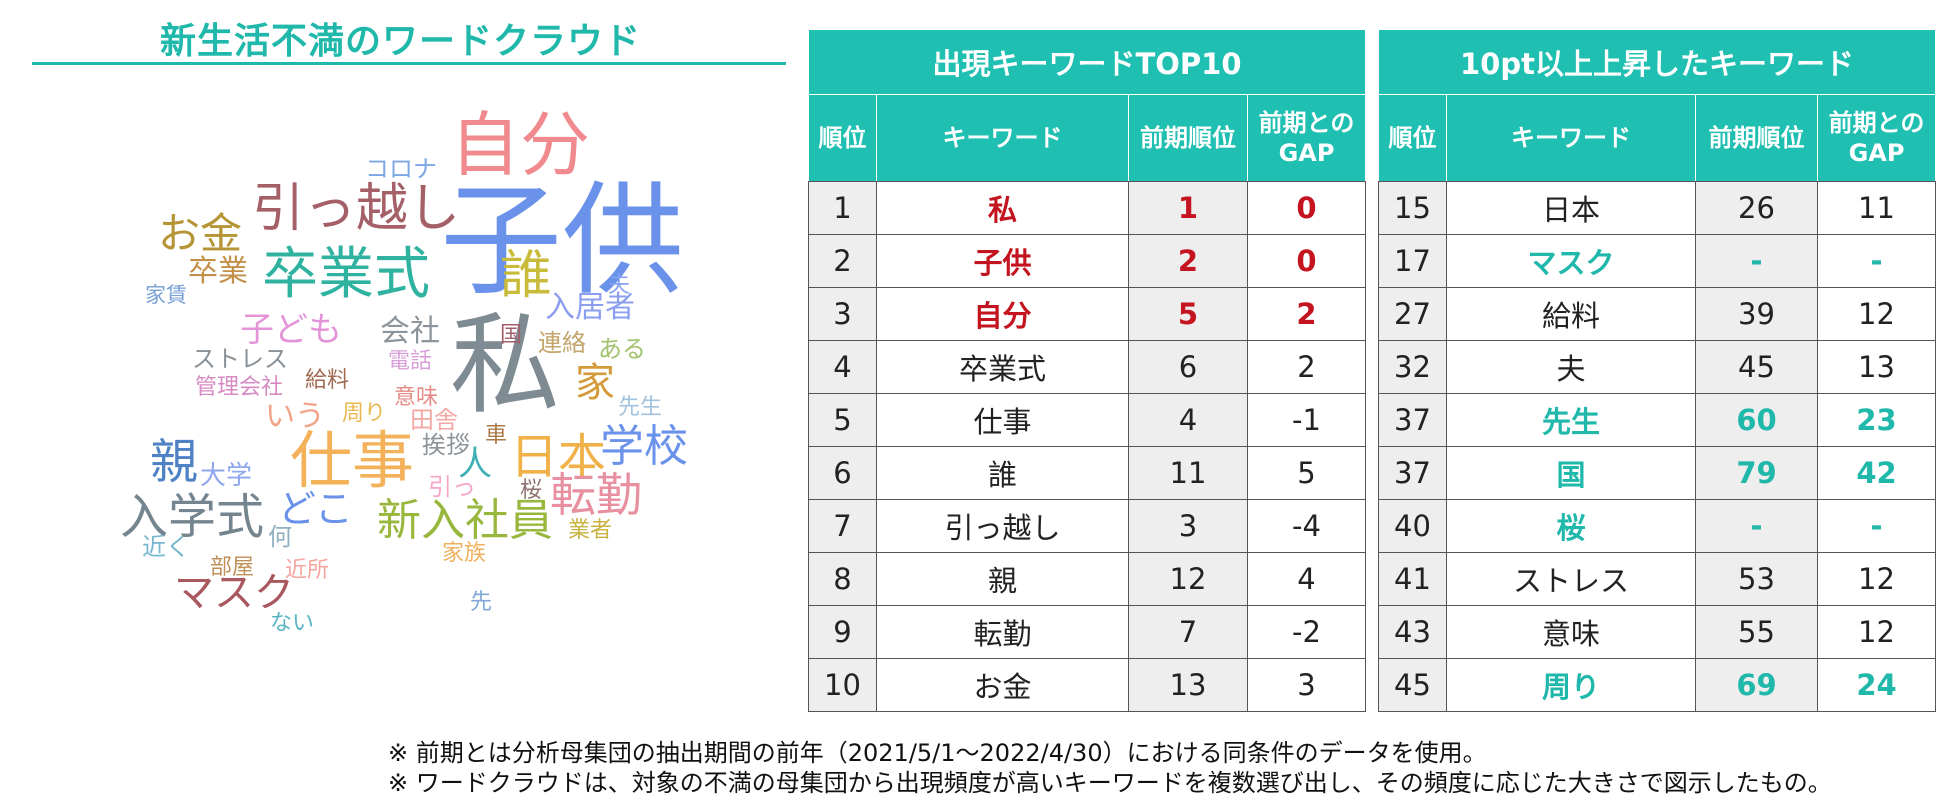 The image size is (1950, 798). What do you see at coordinates (1188, 208) in the screenshot?
I see `prev-rank-cell: 1` at bounding box center [1188, 208].